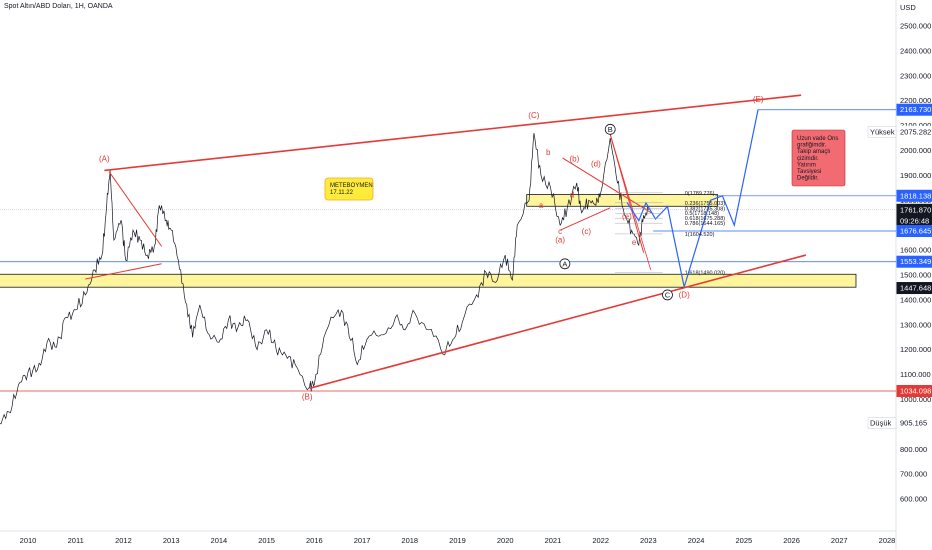 The image size is (932, 550). Describe the element at coordinates (814, 152) in the screenshot. I see `disclaimer-line: Takip amaçlı` at that location.